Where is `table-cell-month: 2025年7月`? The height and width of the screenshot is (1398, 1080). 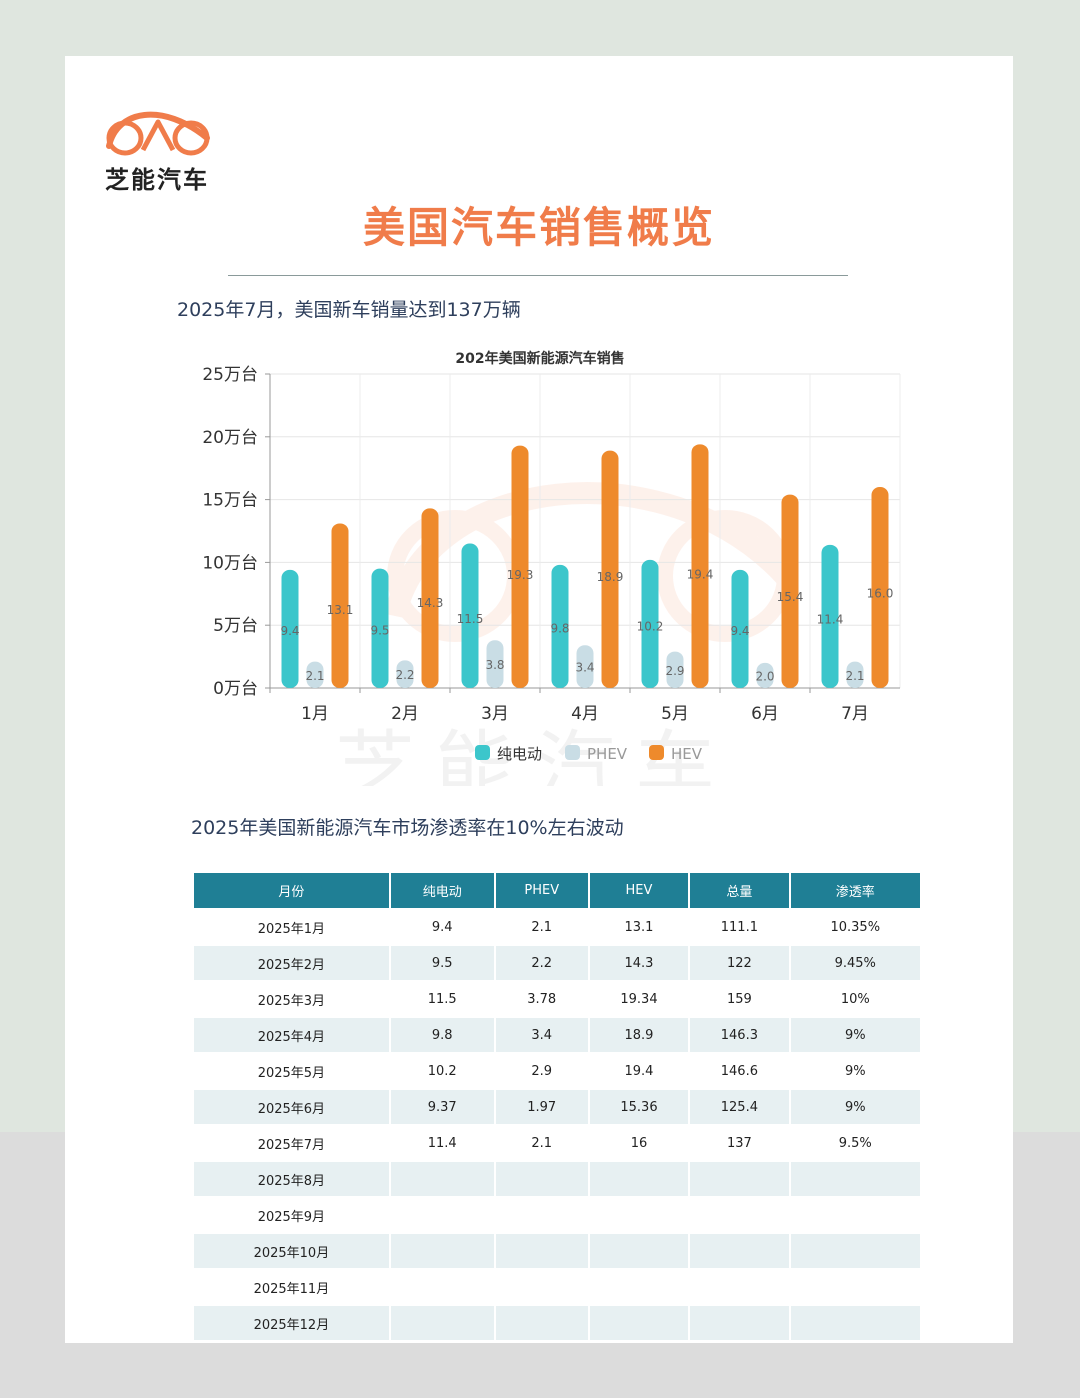
table-cell-month: 2025年7月 is located at coordinates (291, 1143).